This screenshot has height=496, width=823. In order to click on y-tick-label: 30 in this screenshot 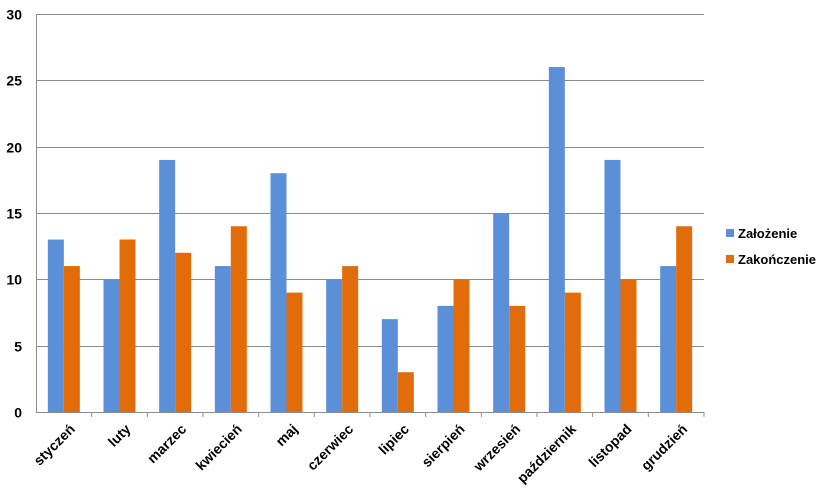, I will do `click(14, 15)`.